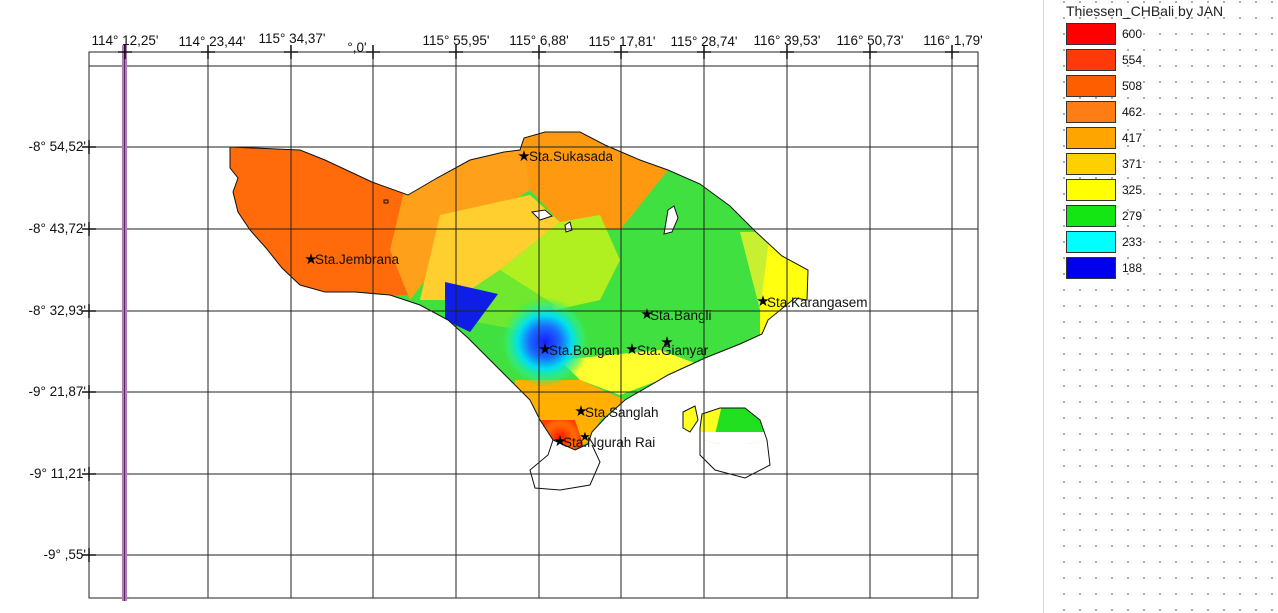  Describe the element at coordinates (291, 38) in the screenshot. I see `x-tick-label: 115° 34,37'` at that location.